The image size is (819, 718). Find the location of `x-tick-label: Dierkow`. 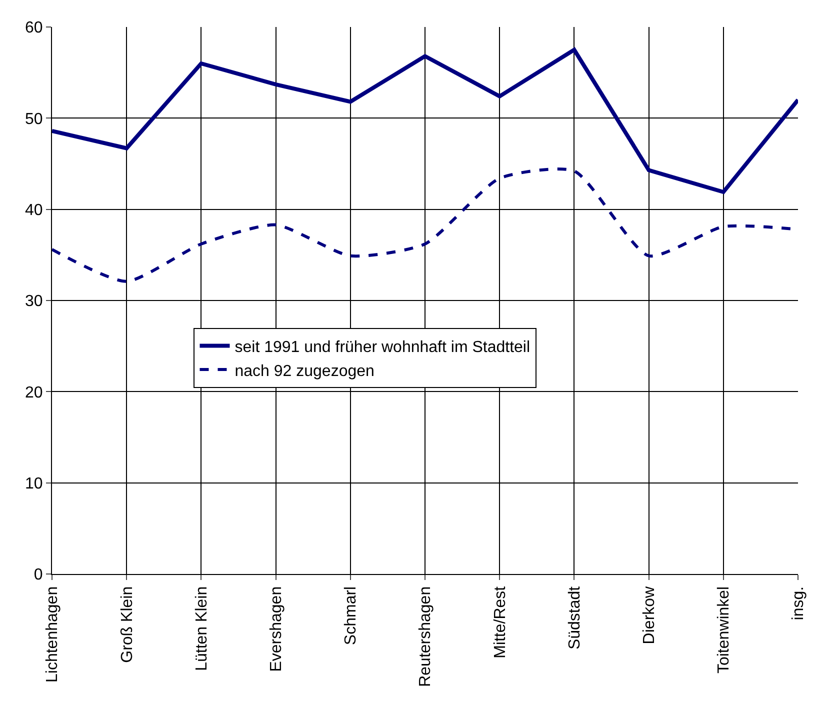

x-tick-label: Dierkow is located at coordinates (649, 615).